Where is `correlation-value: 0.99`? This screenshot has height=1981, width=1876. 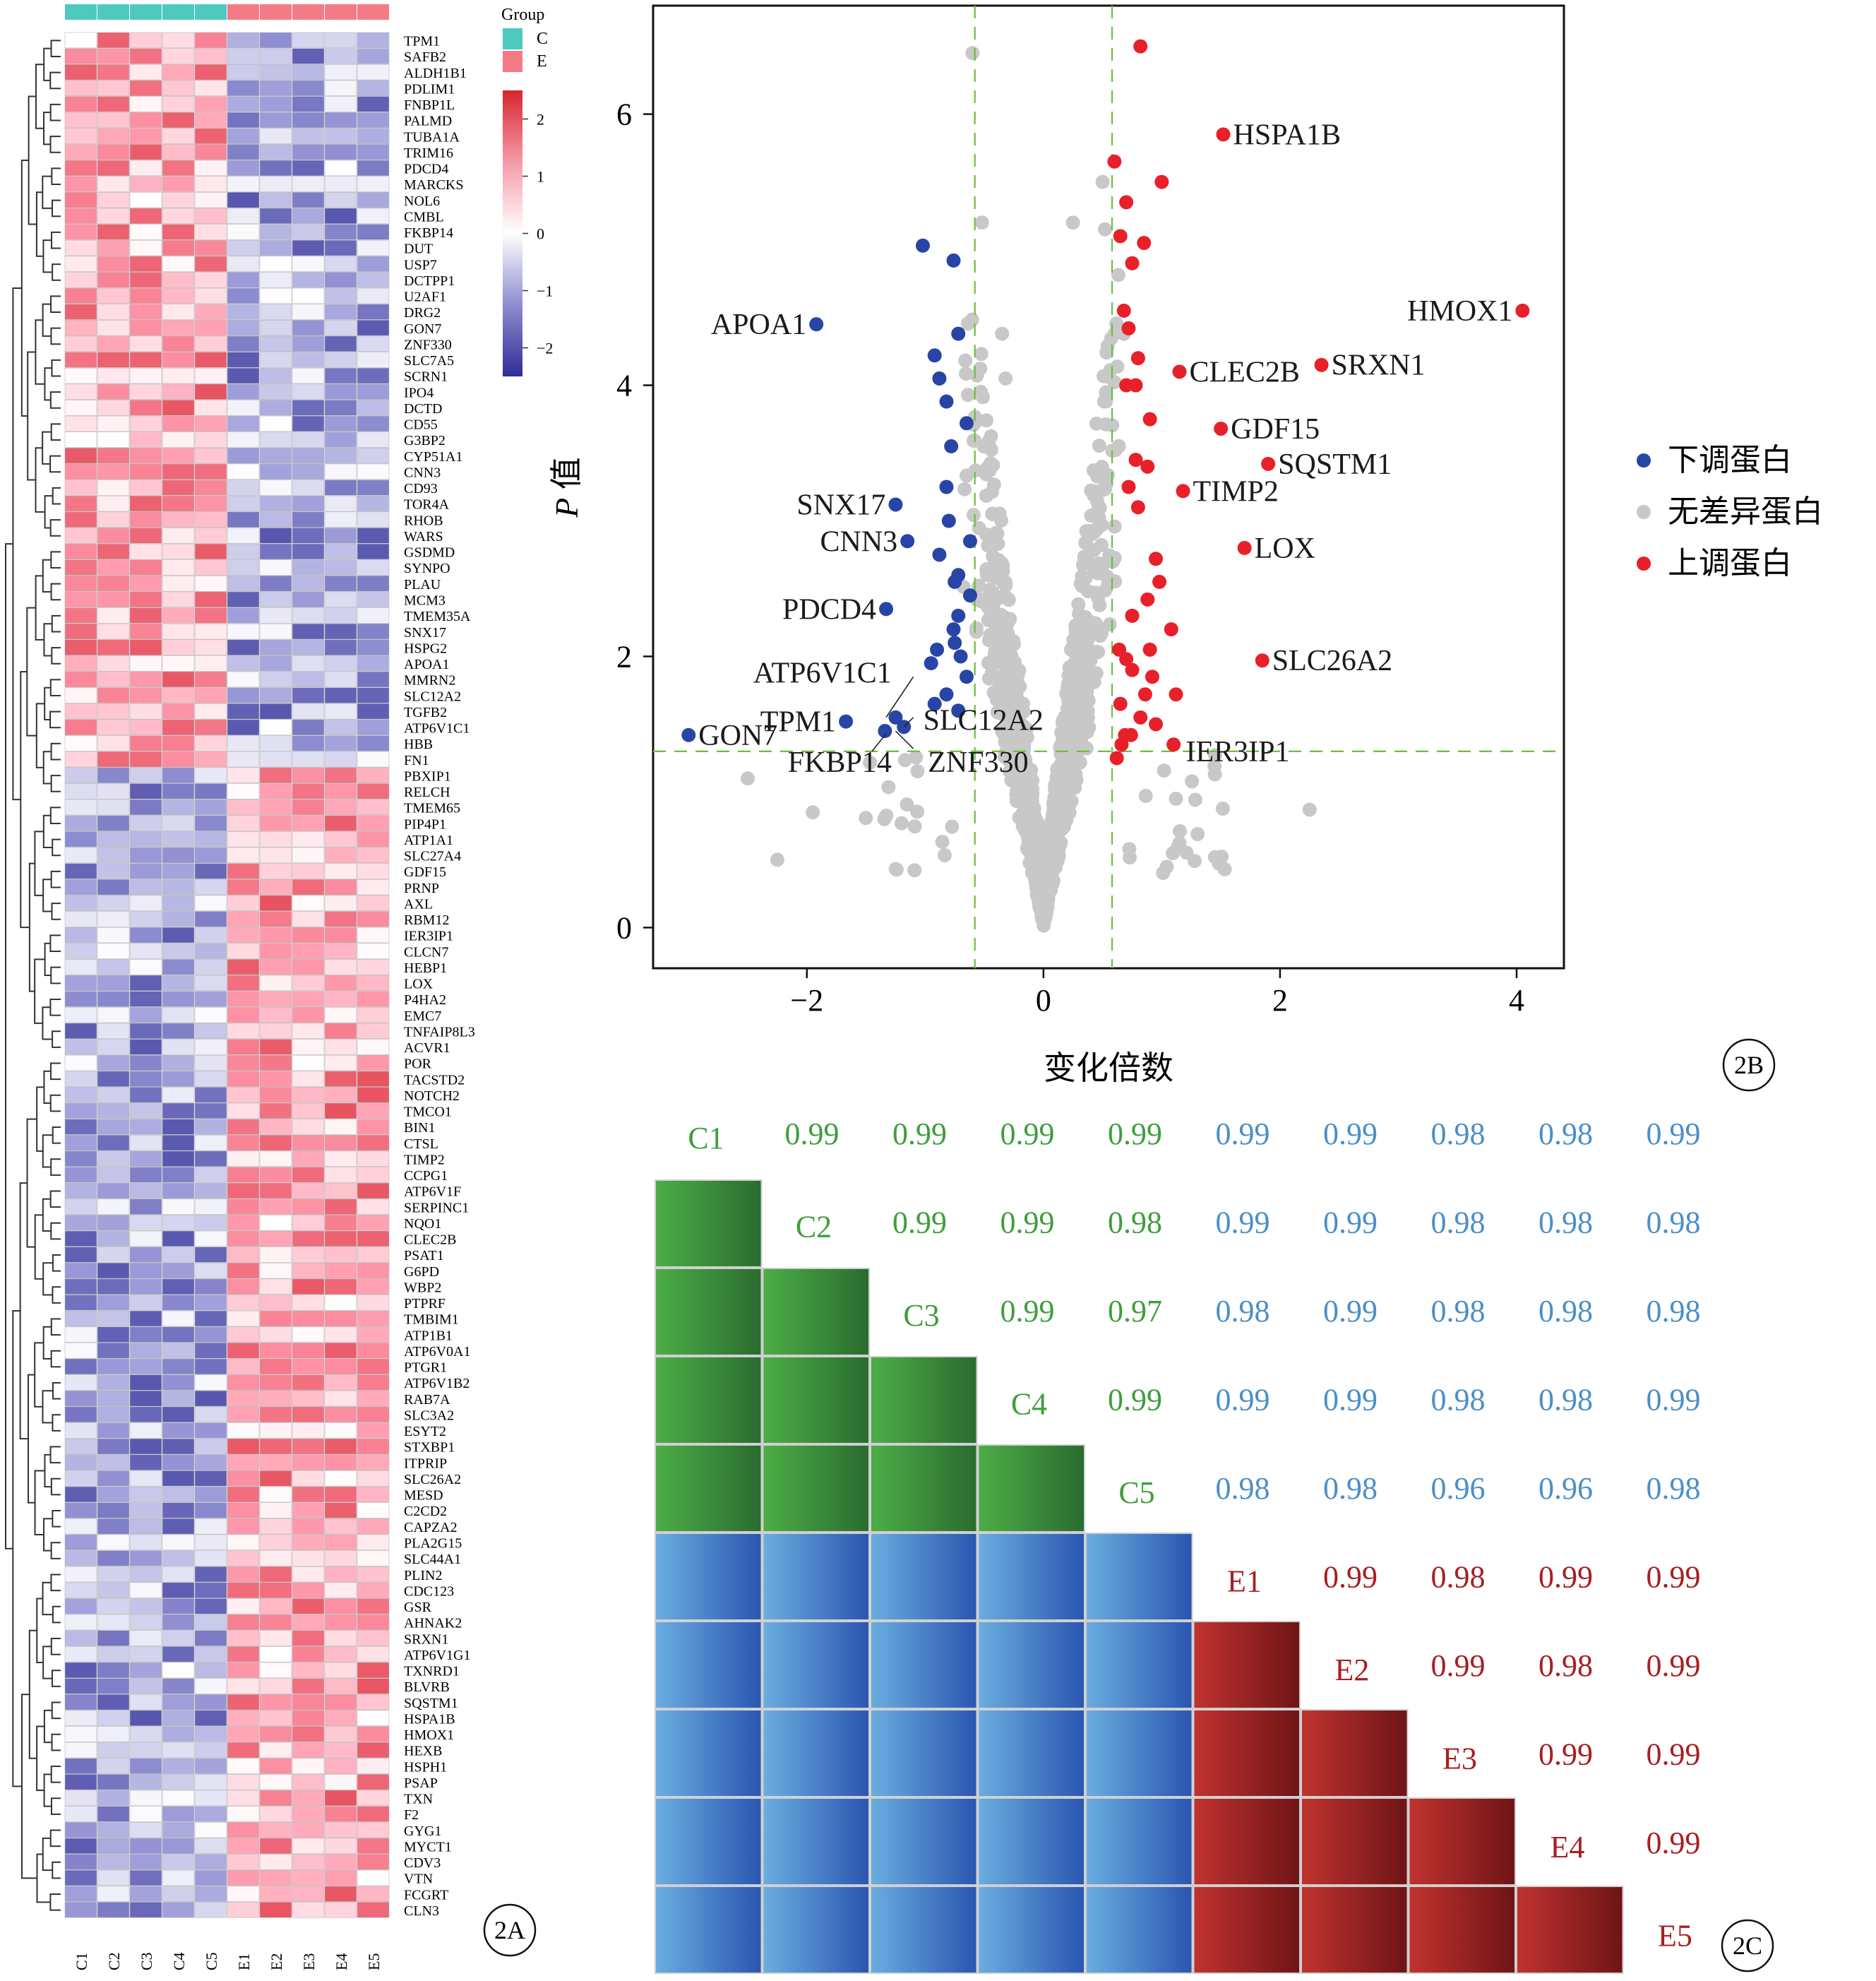
correlation-value: 0.99 is located at coordinates (1243, 1400).